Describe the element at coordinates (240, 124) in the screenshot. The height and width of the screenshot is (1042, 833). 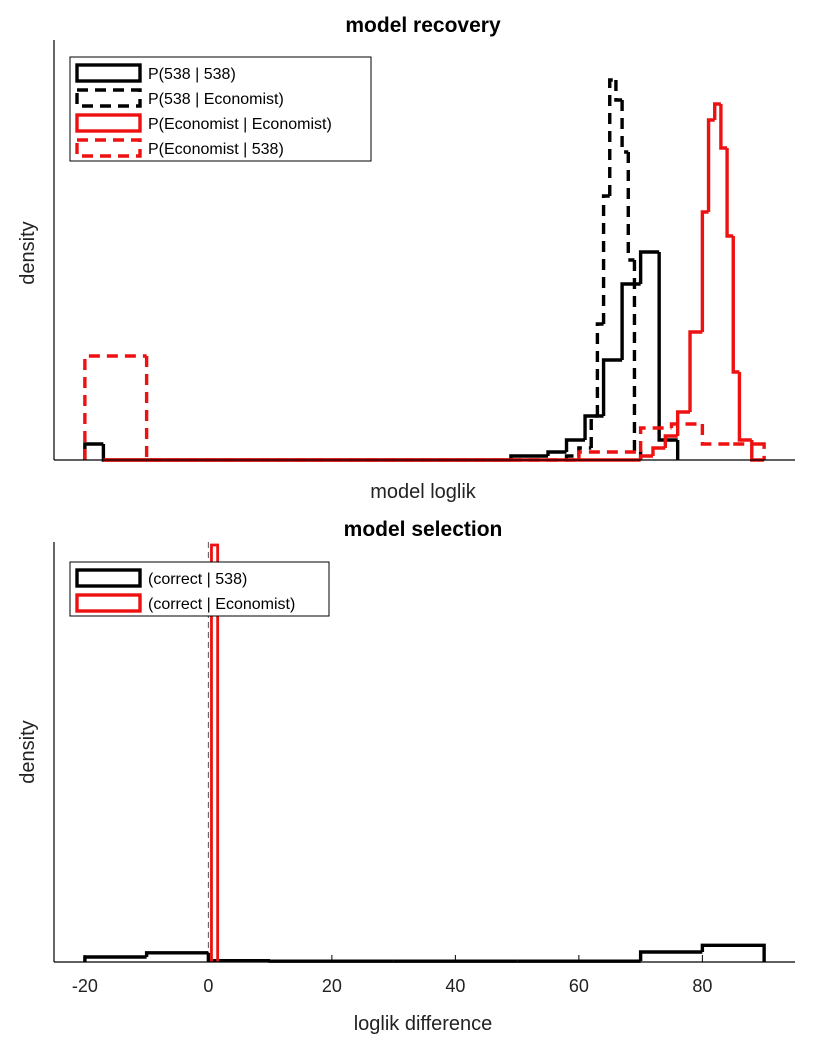
I see `legend-label-p-economist-economist: P(Economist | Economist)` at that location.